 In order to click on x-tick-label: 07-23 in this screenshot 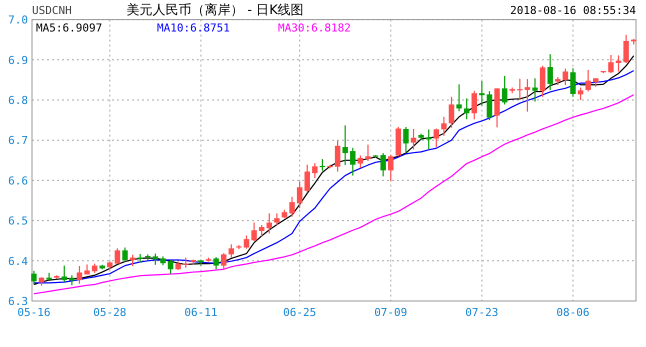, I will do `click(481, 312)`.